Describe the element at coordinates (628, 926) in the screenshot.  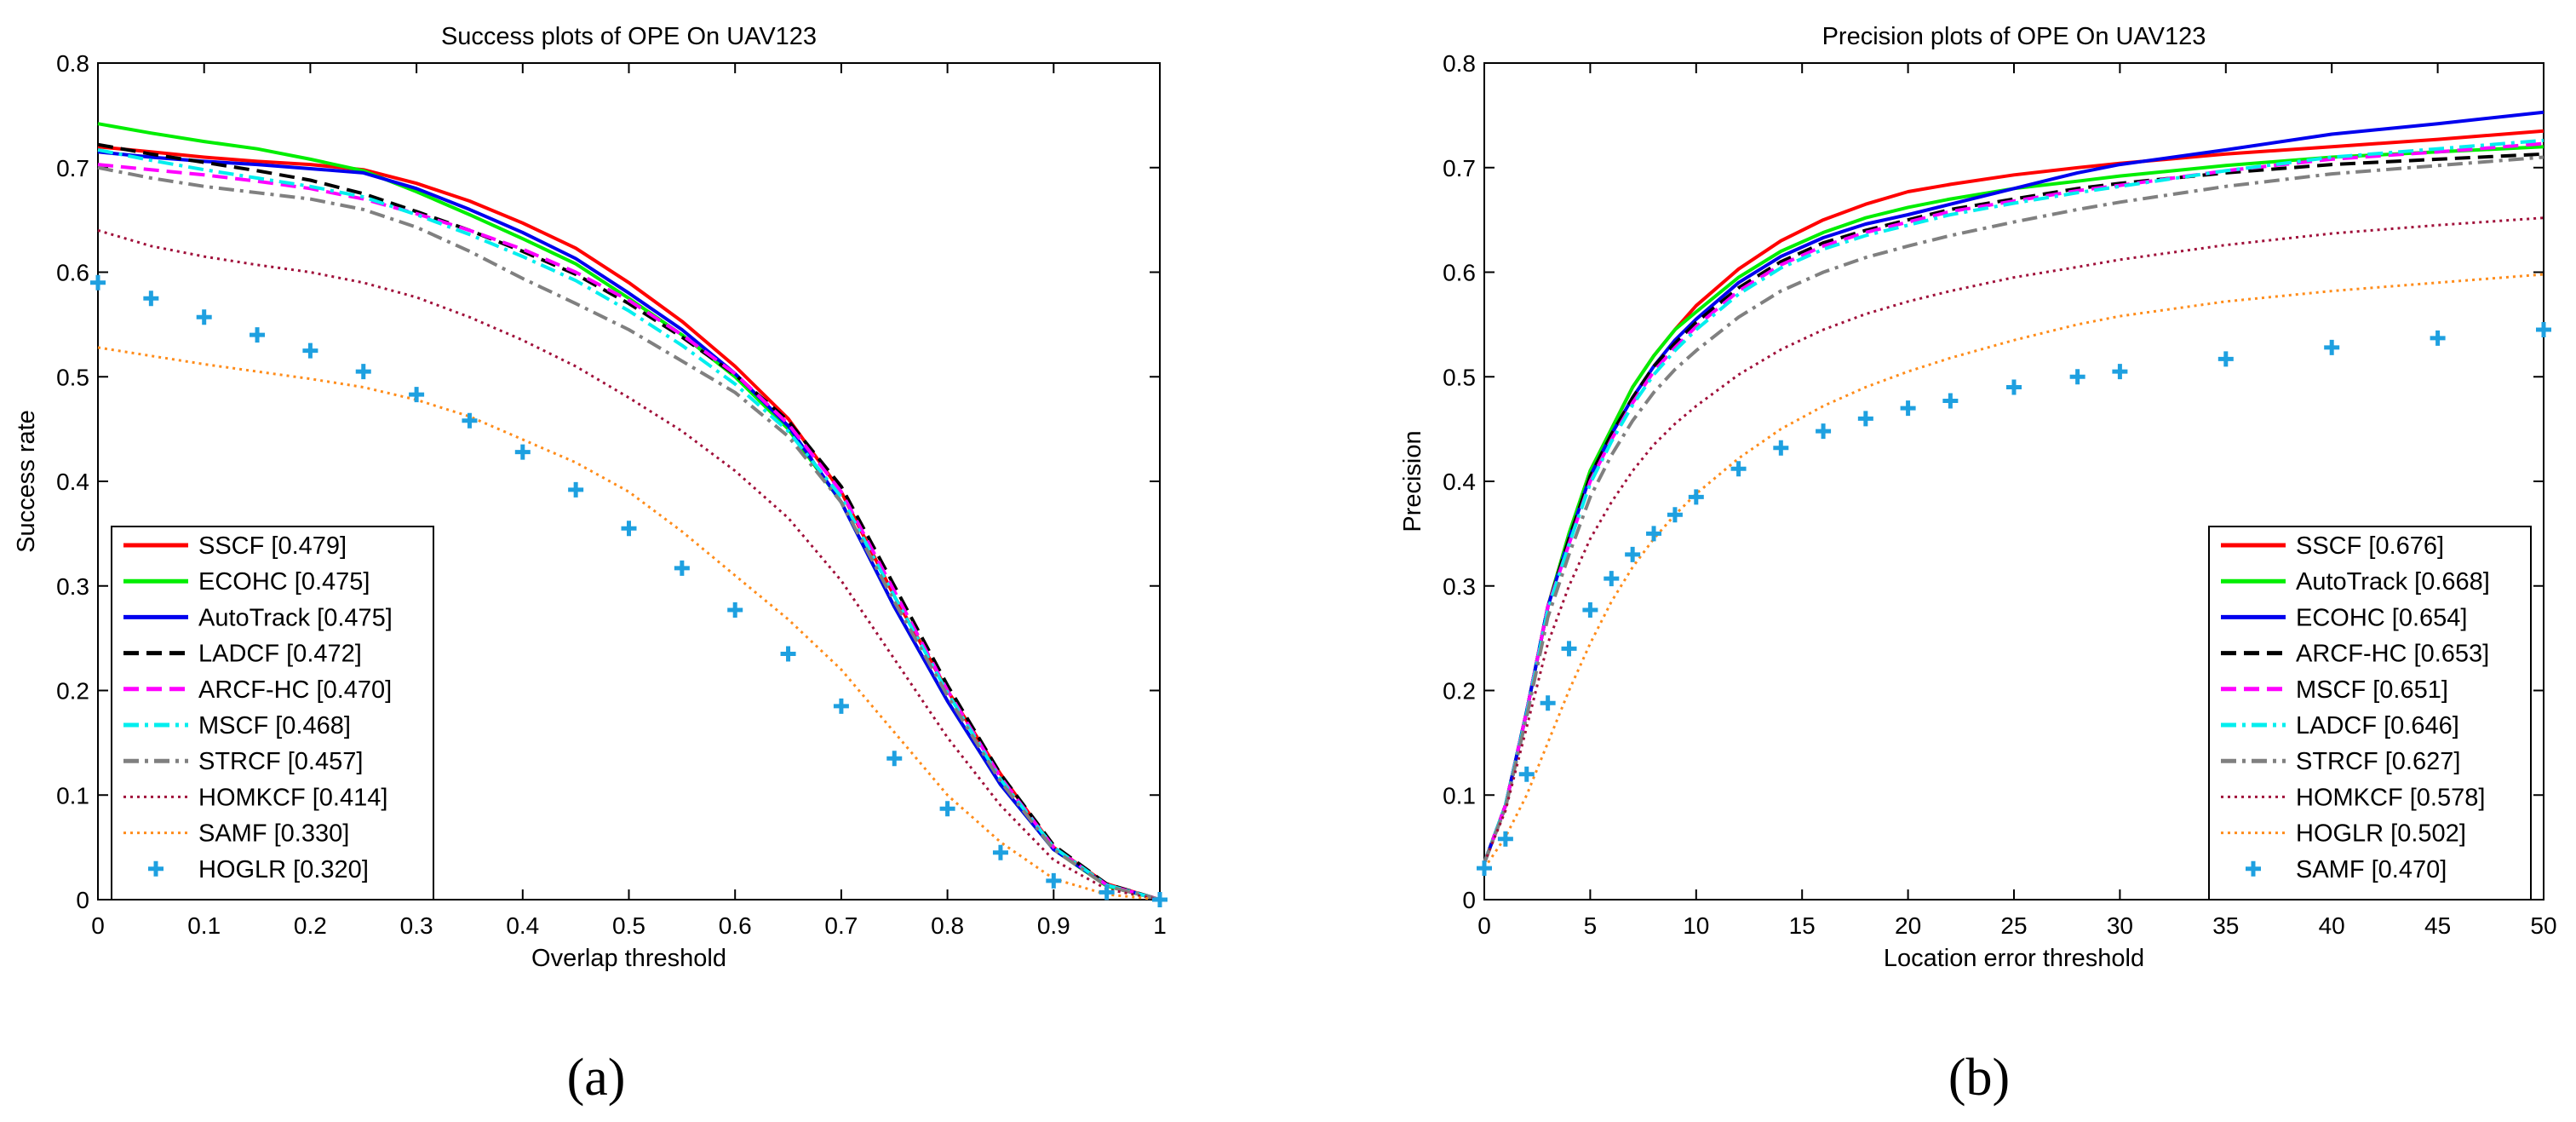
I see `x-tick-label: 0.5` at that location.